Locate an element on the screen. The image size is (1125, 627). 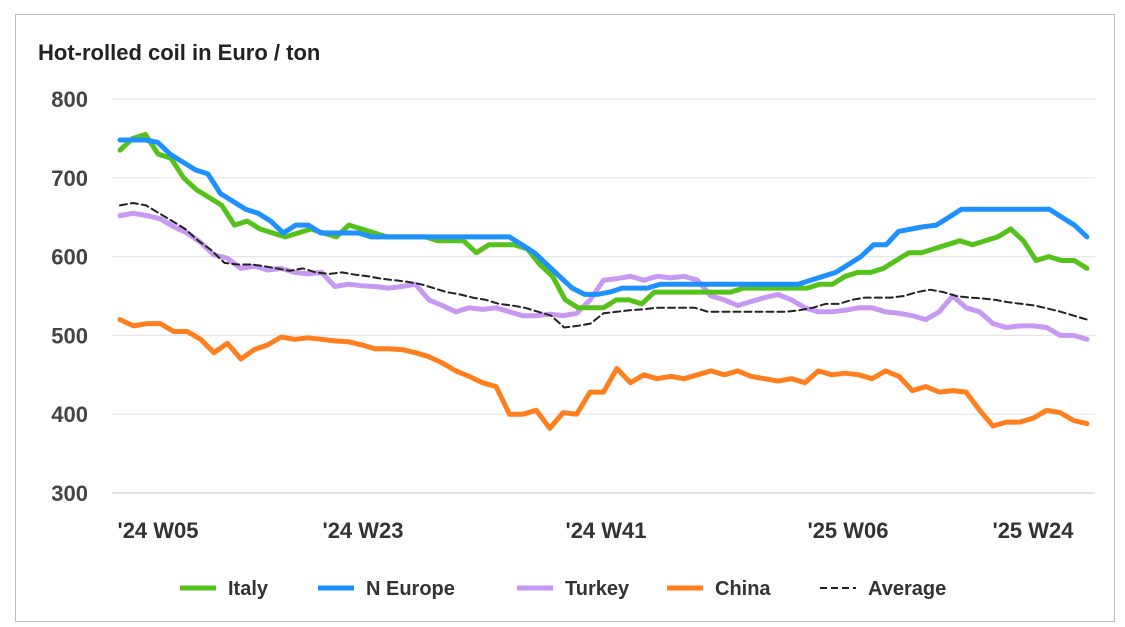
legend-label: China is located at coordinates (743, 589).